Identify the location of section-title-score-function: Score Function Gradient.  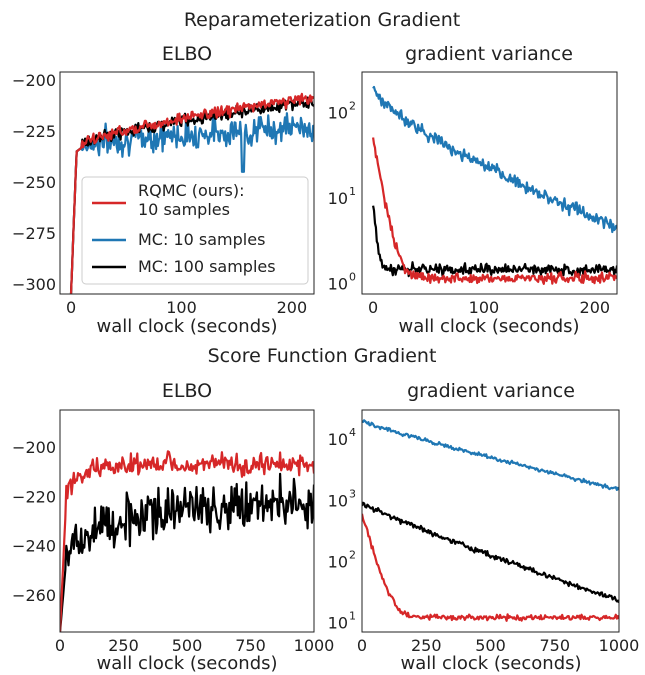
(322, 356).